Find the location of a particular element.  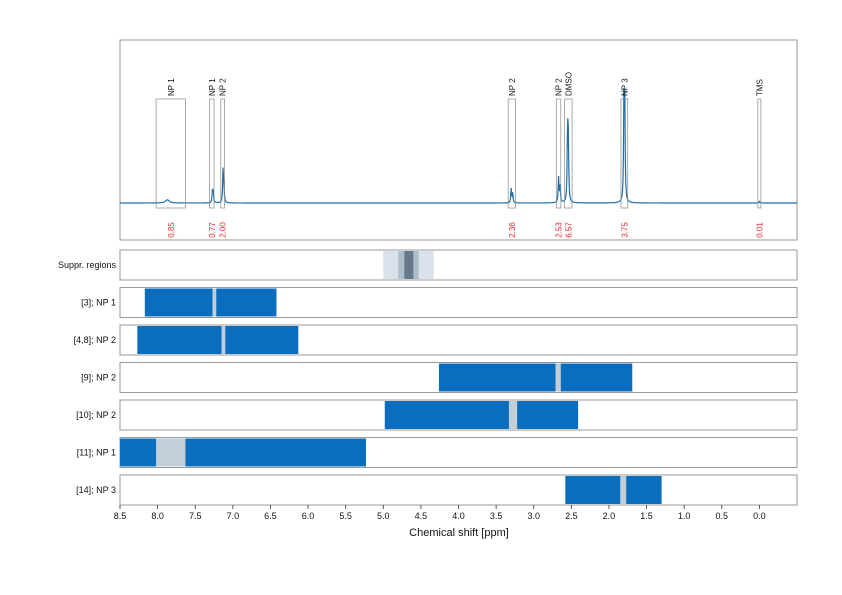

integral-value: 2.53 is located at coordinates (559, 230).